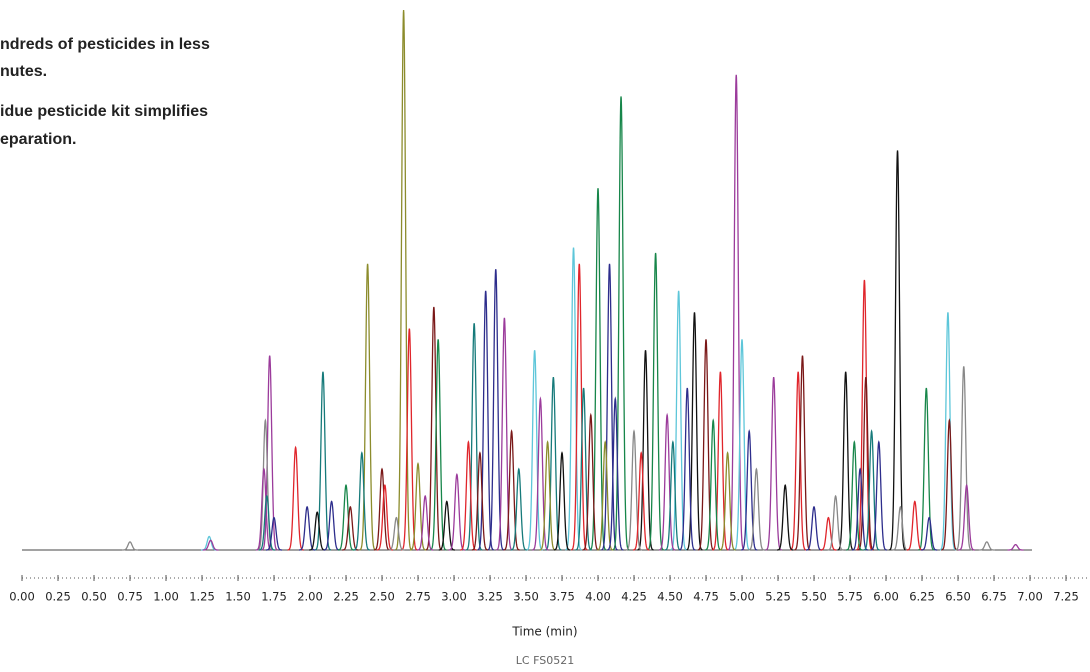 Image resolution: width=1090 pixels, height=672 pixels. Describe the element at coordinates (346, 597) in the screenshot. I see `x-tick-label: 2.25` at that location.